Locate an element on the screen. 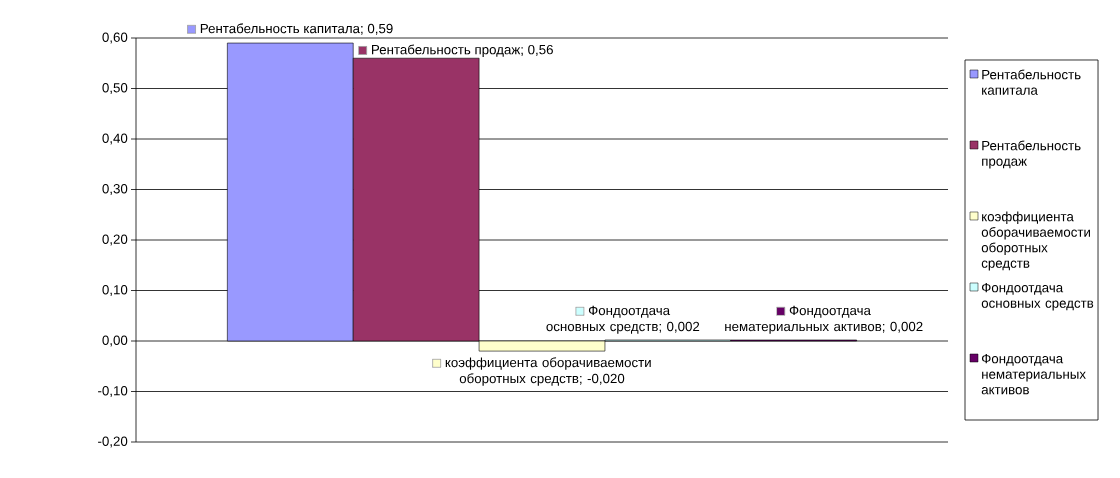 Image resolution: width=1120 pixels, height=478 pixels. y-tick-label: 0,40 is located at coordinates (115, 139).